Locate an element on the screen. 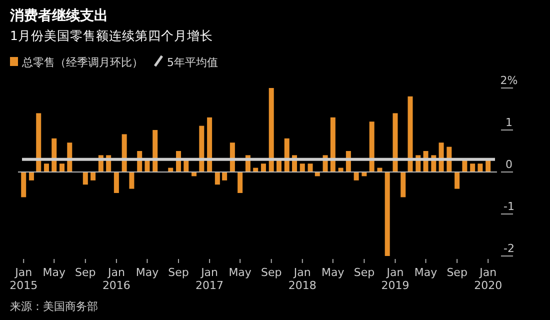 The height and width of the screenshot is (320, 550). x-tick-label: Jan 2017 is located at coordinates (210, 279).